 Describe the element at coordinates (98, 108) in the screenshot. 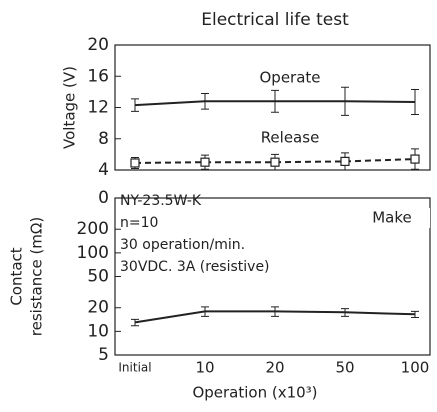

I see `y-tick-label: 12` at that location.